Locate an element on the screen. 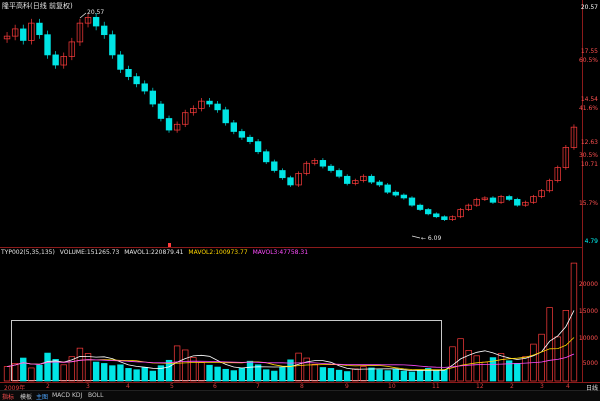  tab-indicator: 指标 is located at coordinates (8, 397).